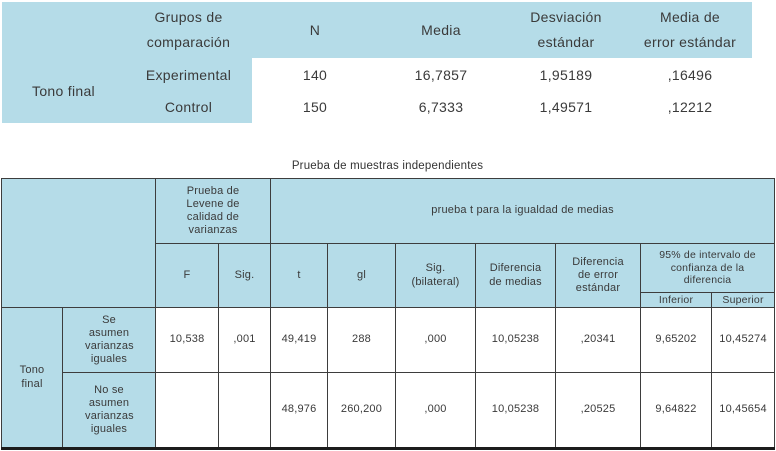  I want to click on cell-superior: 10,45274, so click(743, 340).